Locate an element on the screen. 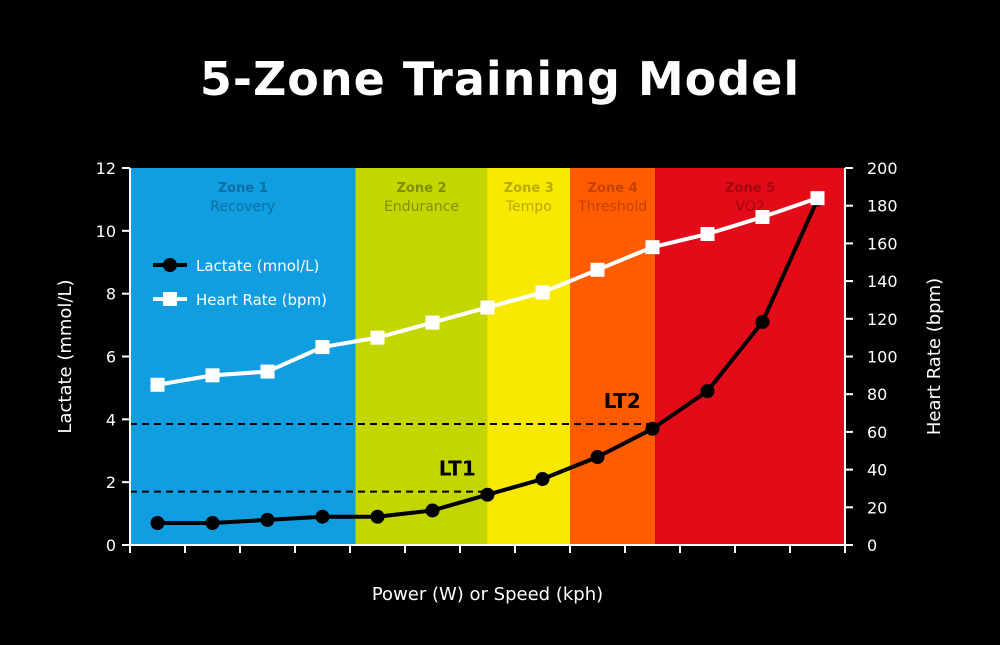 This screenshot has height=645, width=1000. y-right-tick-label: 0 is located at coordinates (872, 545).